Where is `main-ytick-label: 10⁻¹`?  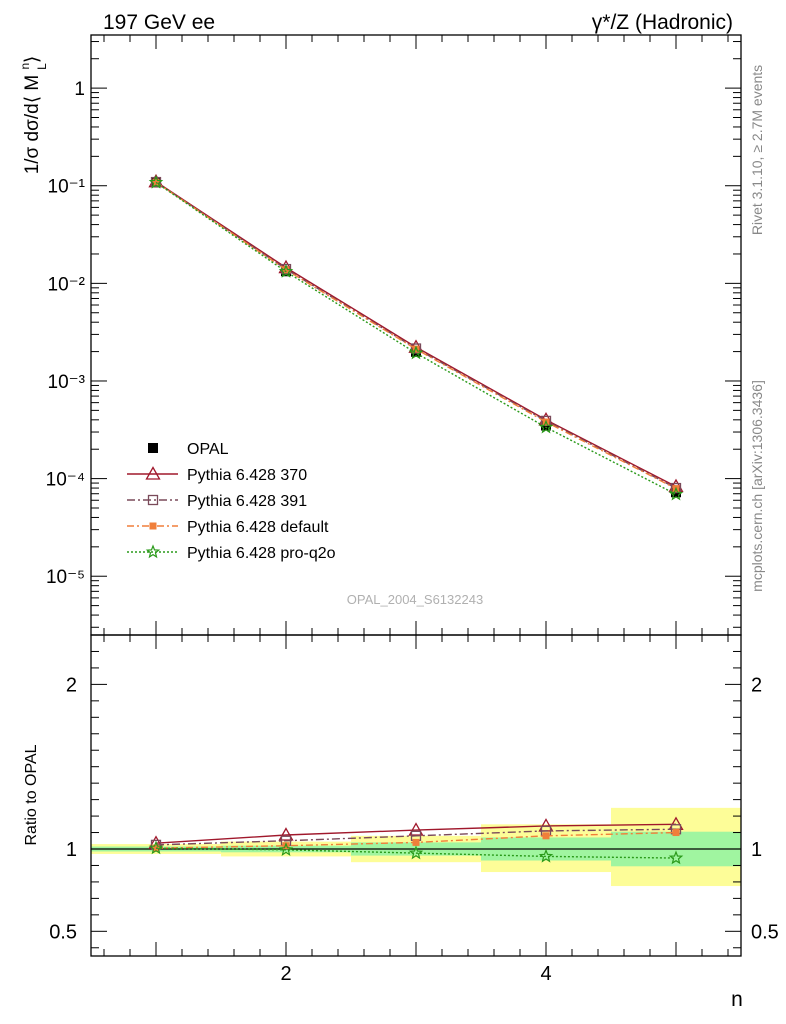
main-ytick-label: 10⁻¹ is located at coordinates (67, 187).